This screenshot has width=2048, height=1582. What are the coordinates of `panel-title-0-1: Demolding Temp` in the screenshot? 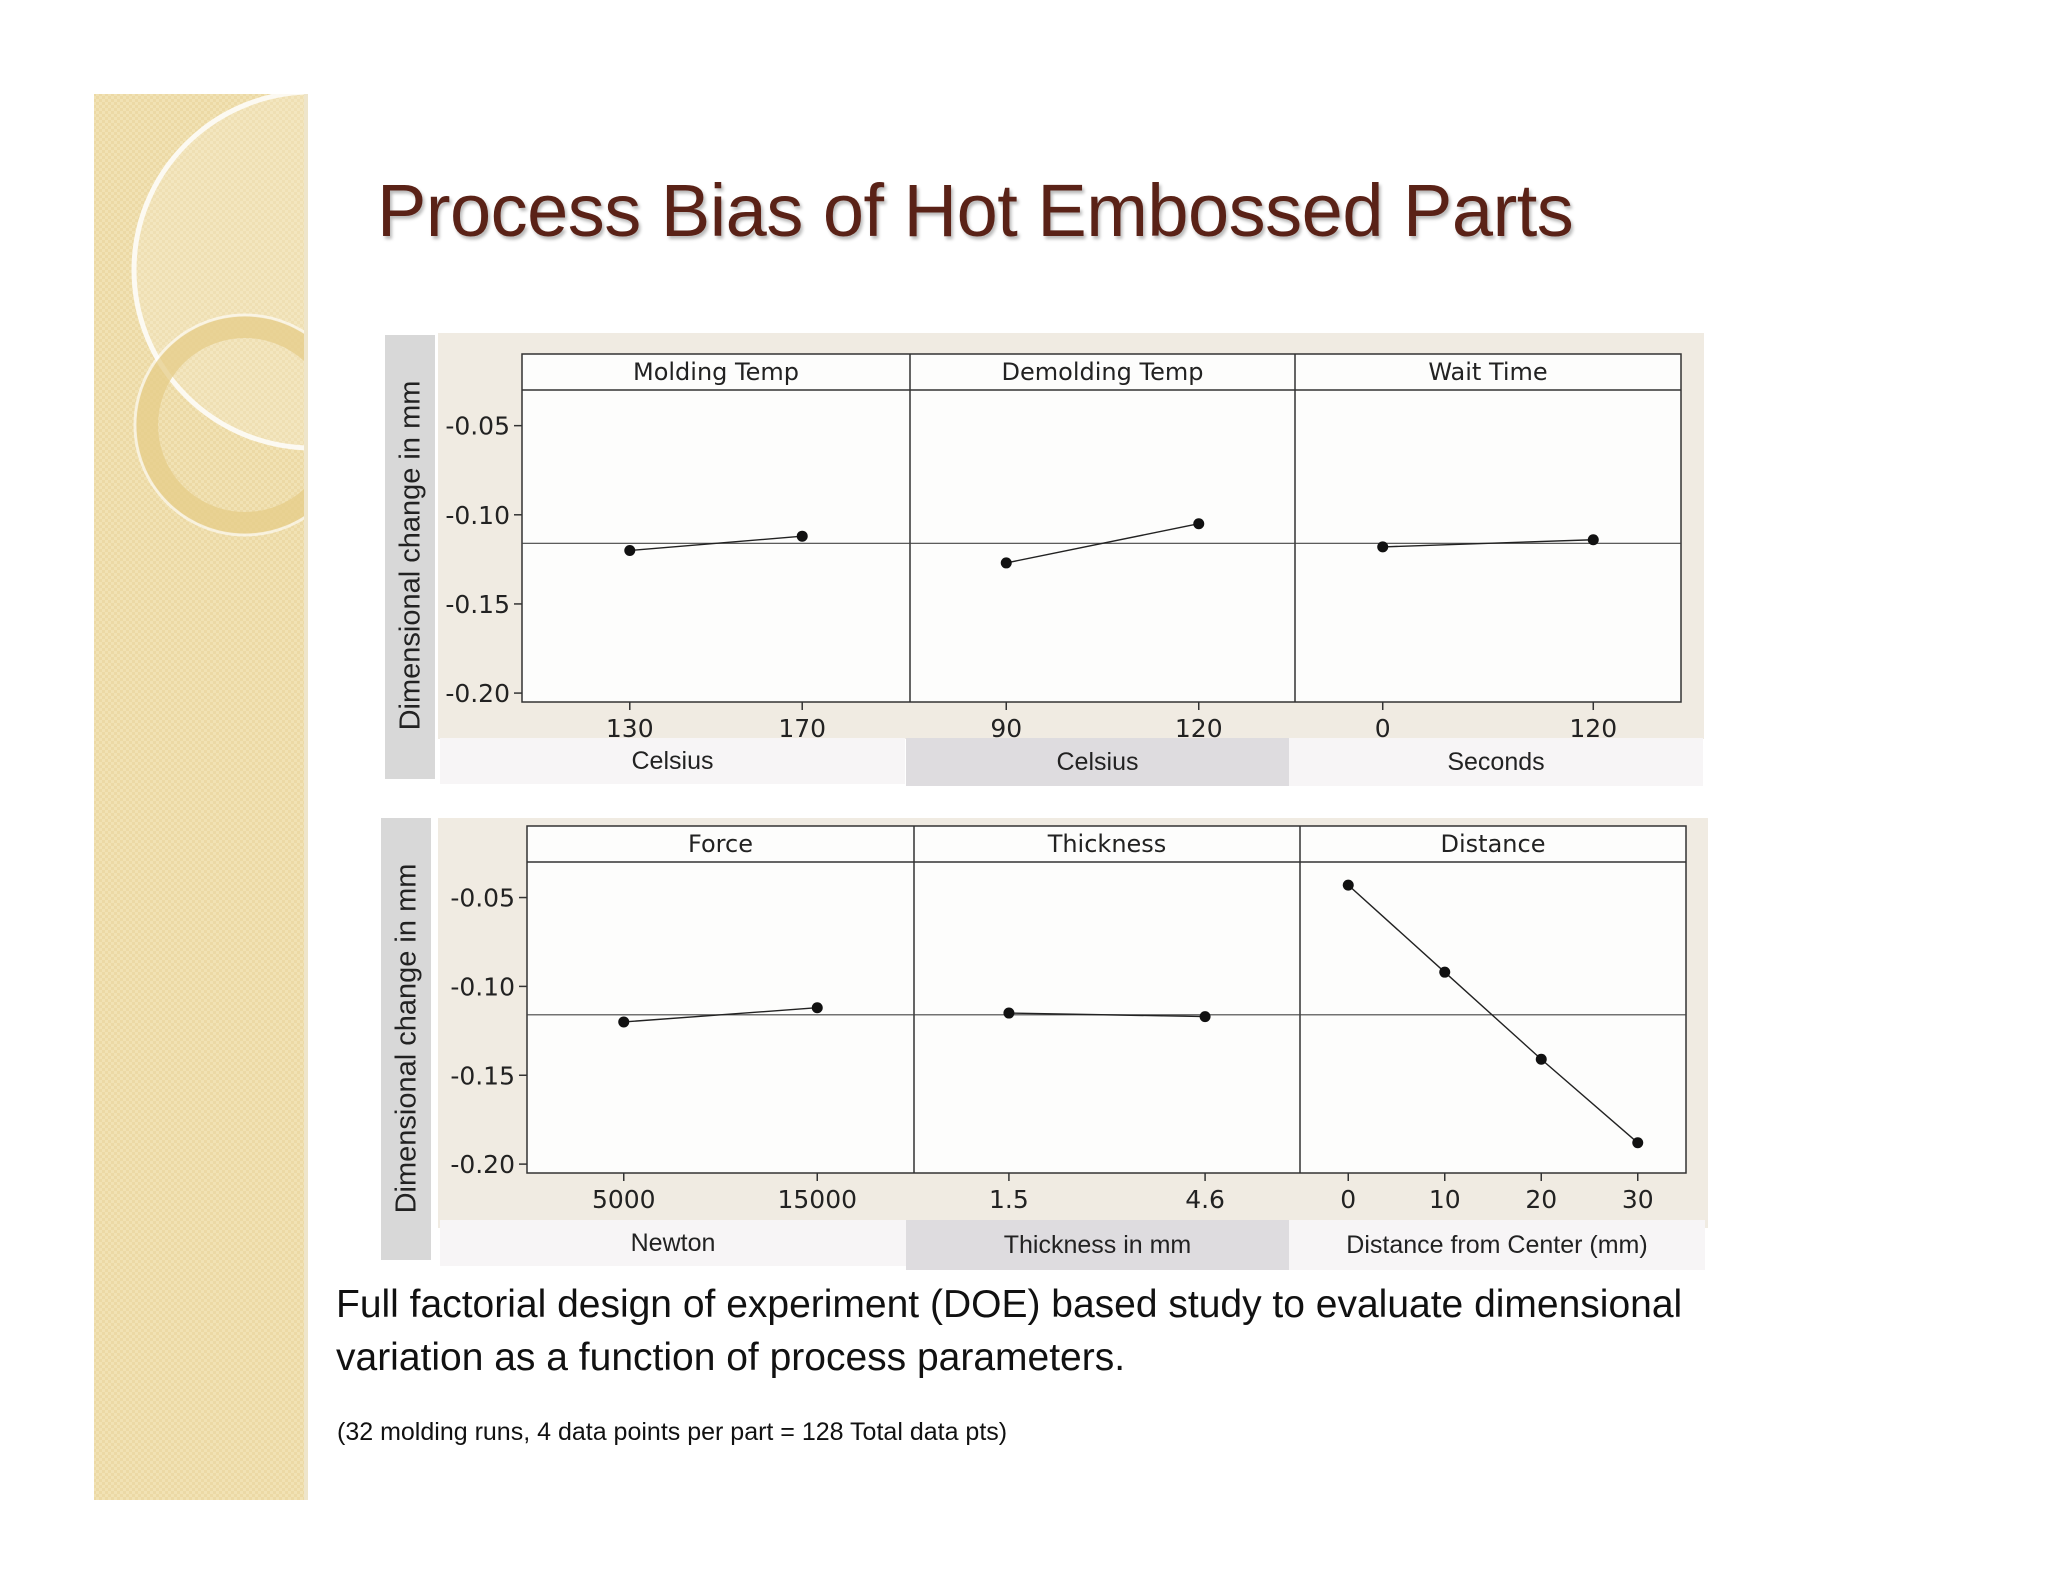 It's located at (1103, 372).